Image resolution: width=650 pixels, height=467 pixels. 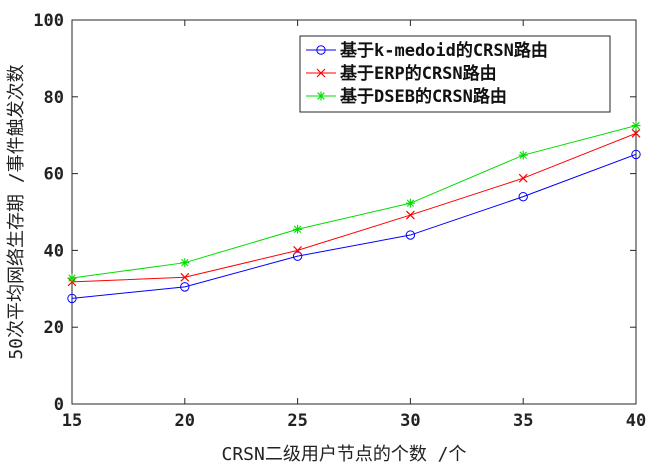 What do you see at coordinates (72, 421) in the screenshot?
I see `x-tick-label: 15` at bounding box center [72, 421].